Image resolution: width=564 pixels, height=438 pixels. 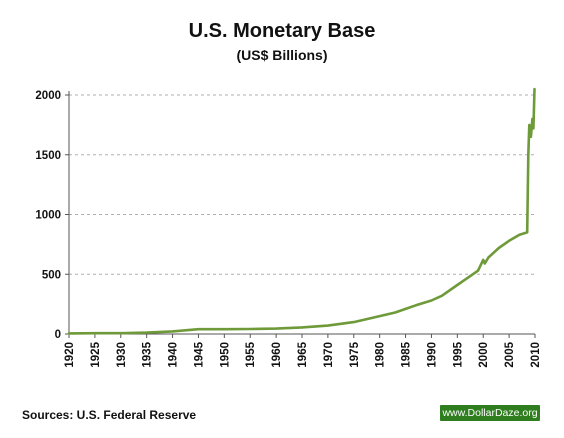 What do you see at coordinates (58, 335) in the screenshot?
I see `y-tick-label: 0` at bounding box center [58, 335].